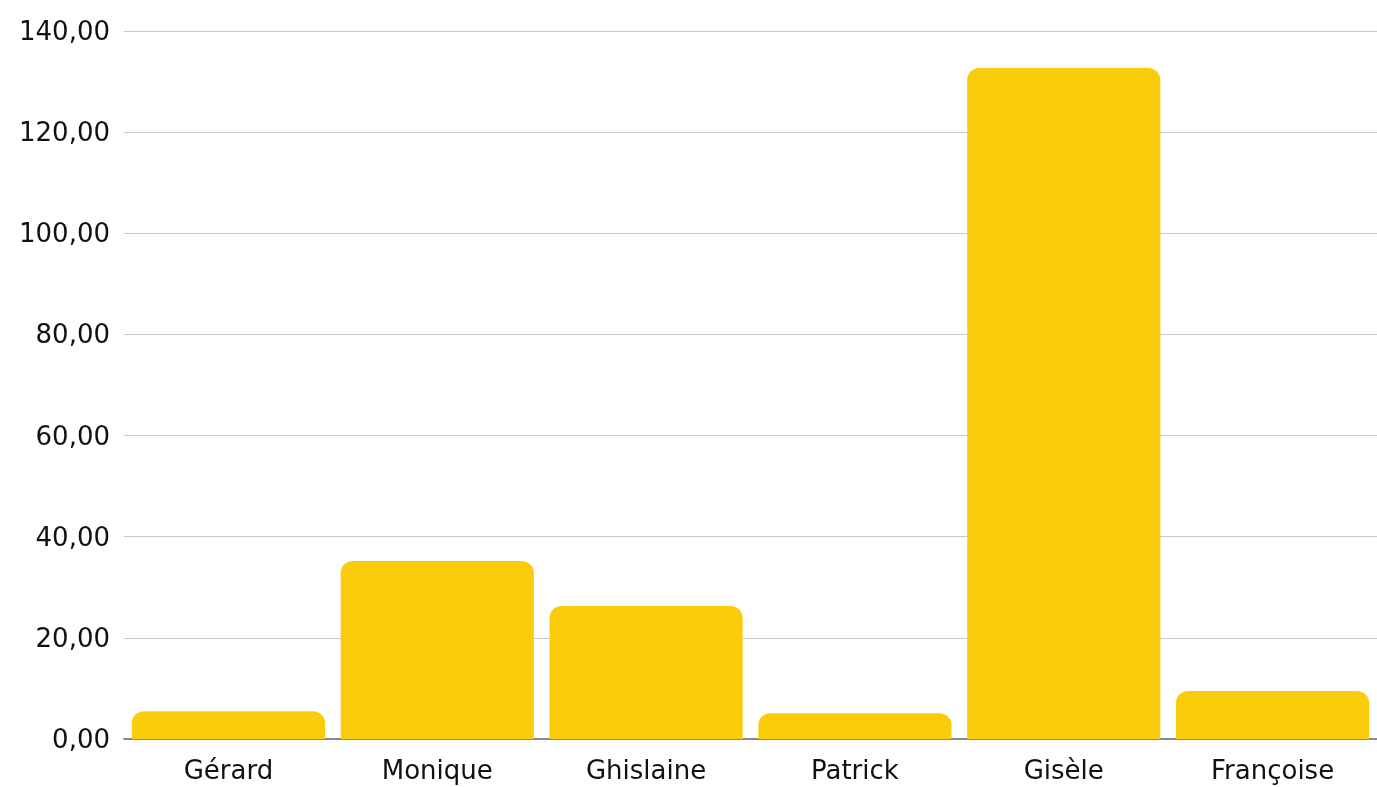  I want to click on x-tick-label: Ghislaine, so click(646, 770).